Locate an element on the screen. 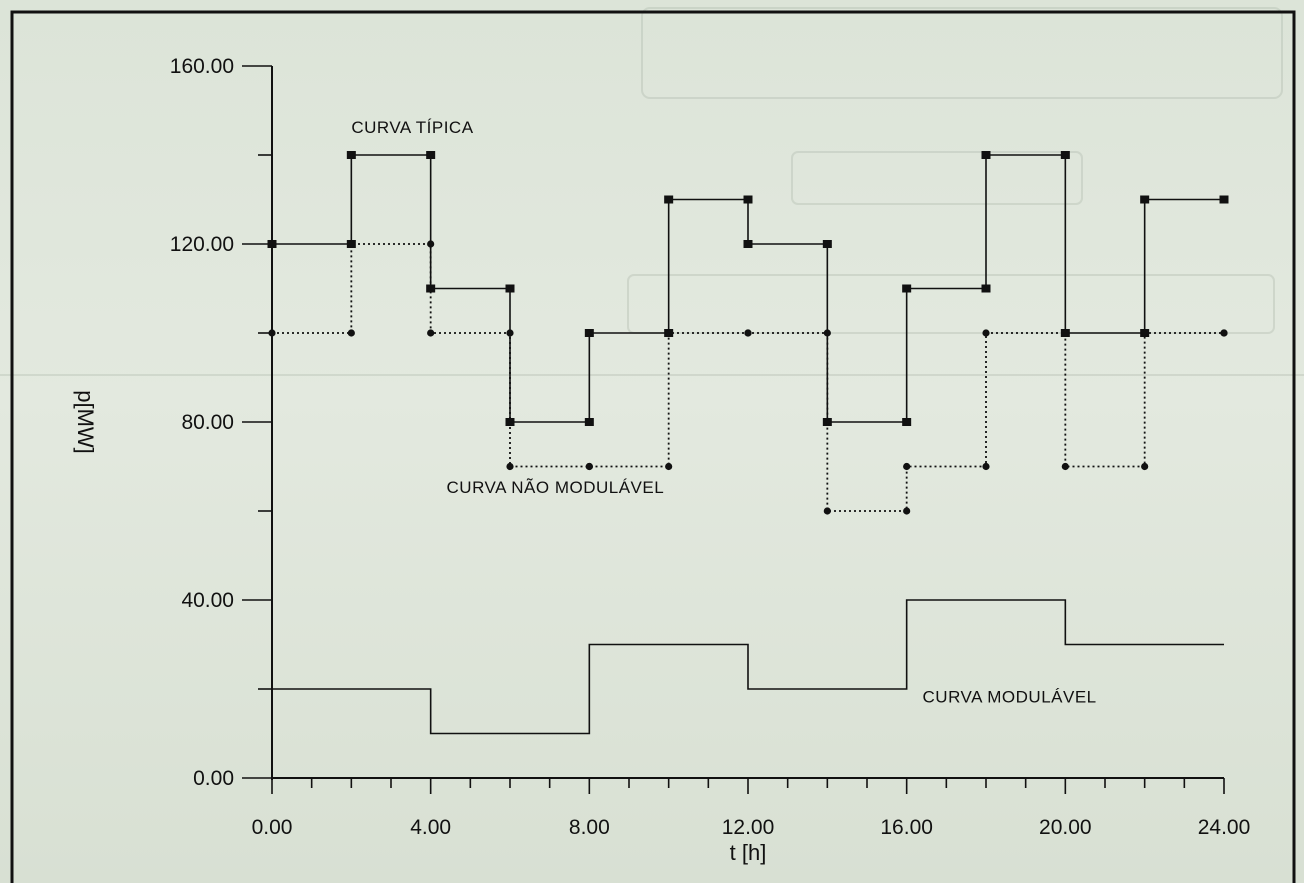 The width and height of the screenshot is (1304, 883). x-tick-label: 20.00 is located at coordinates (1065, 827).